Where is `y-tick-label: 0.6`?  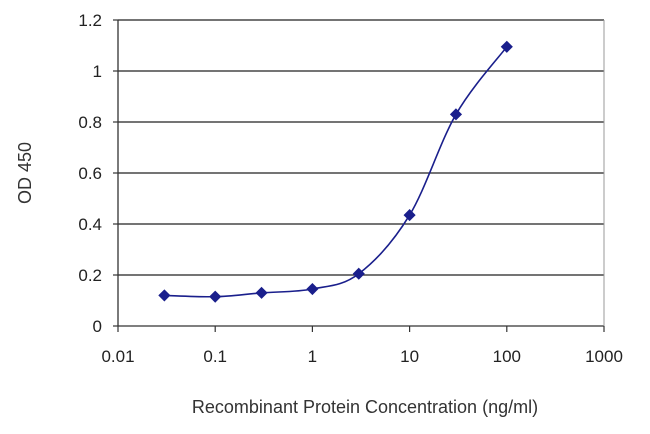 y-tick-label: 0.6 is located at coordinates (90, 173).